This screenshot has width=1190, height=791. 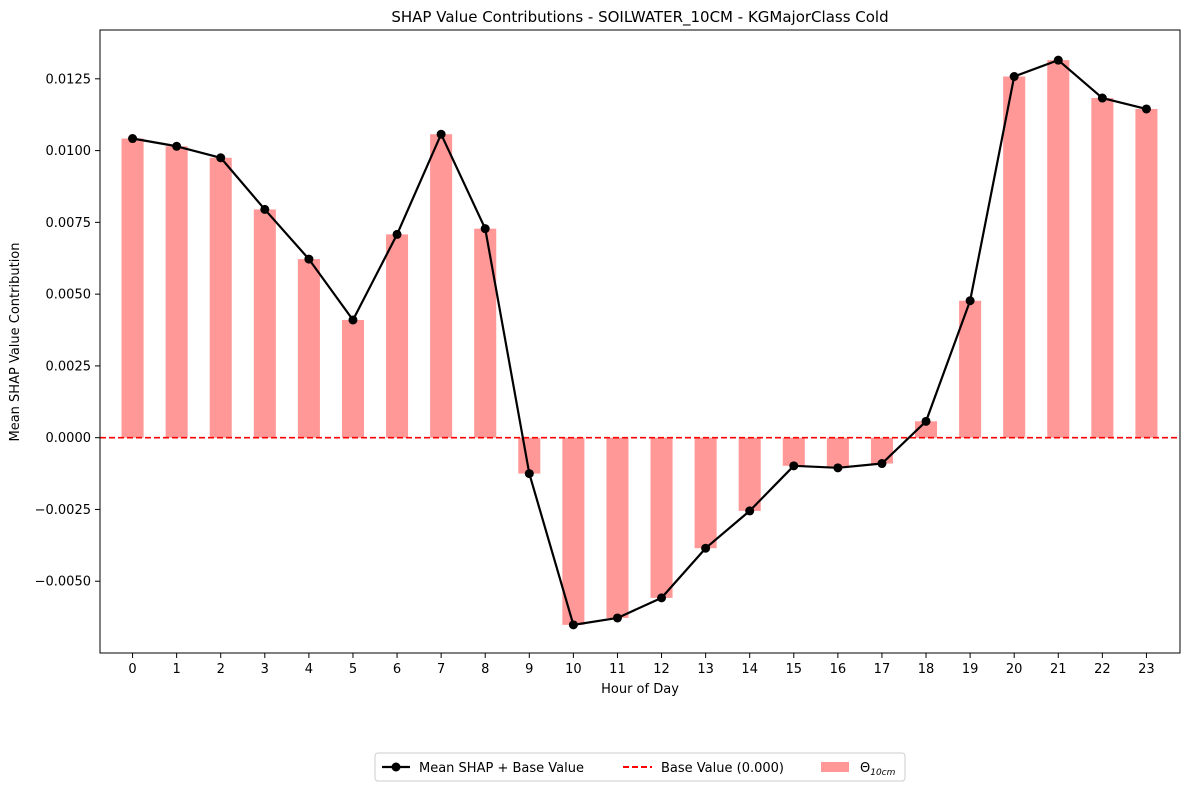 I want to click on x-axis-title: Hour of Day, so click(x=640, y=689).